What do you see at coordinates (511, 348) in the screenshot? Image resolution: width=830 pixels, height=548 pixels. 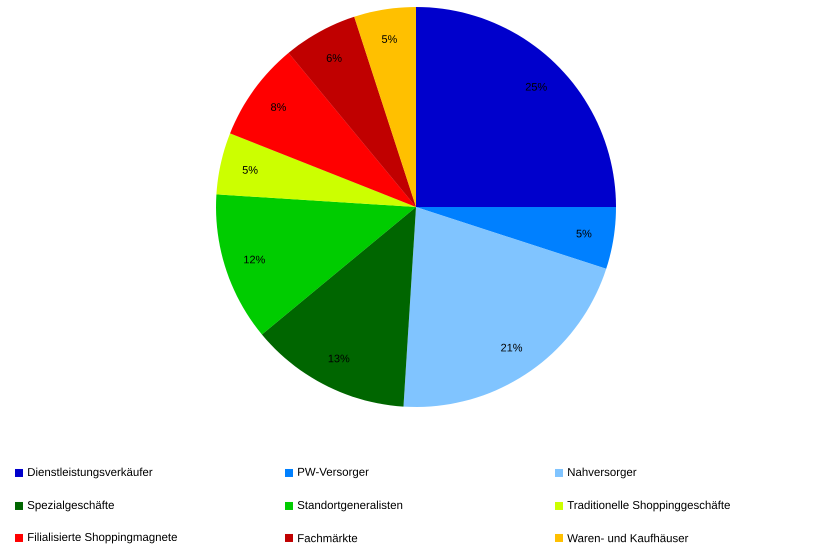 I see `data-label: 21%` at bounding box center [511, 348].